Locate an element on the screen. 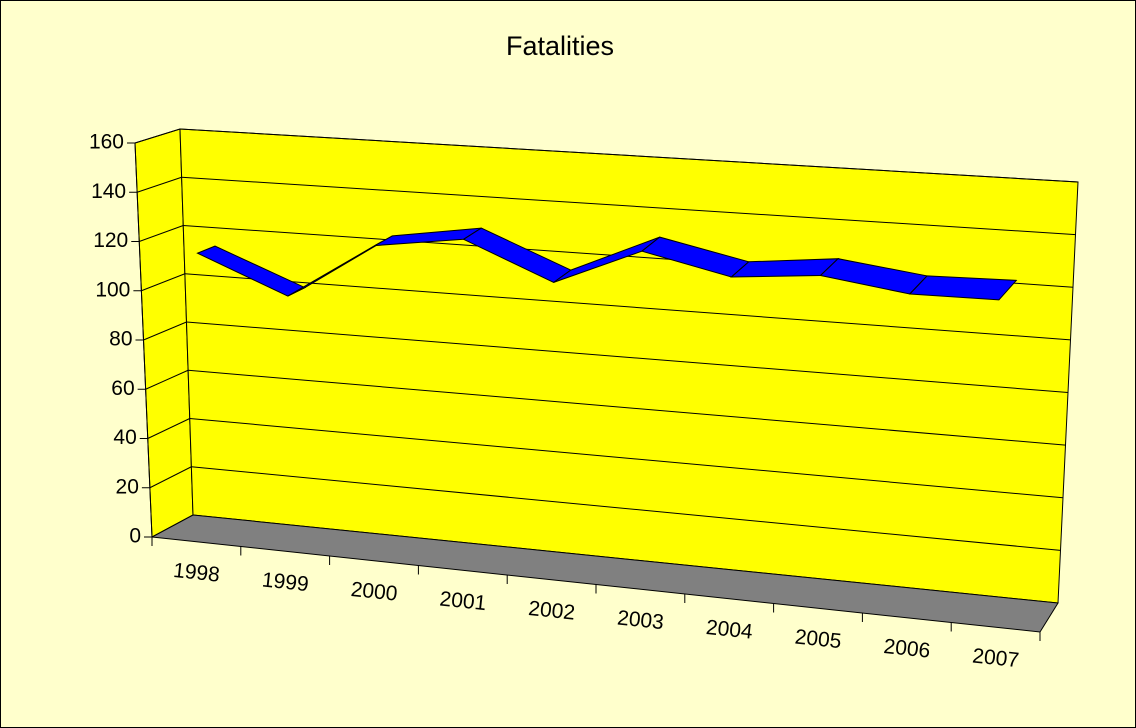 This screenshot has width=1136, height=728. x-tick-label: 2002 is located at coordinates (551, 611).